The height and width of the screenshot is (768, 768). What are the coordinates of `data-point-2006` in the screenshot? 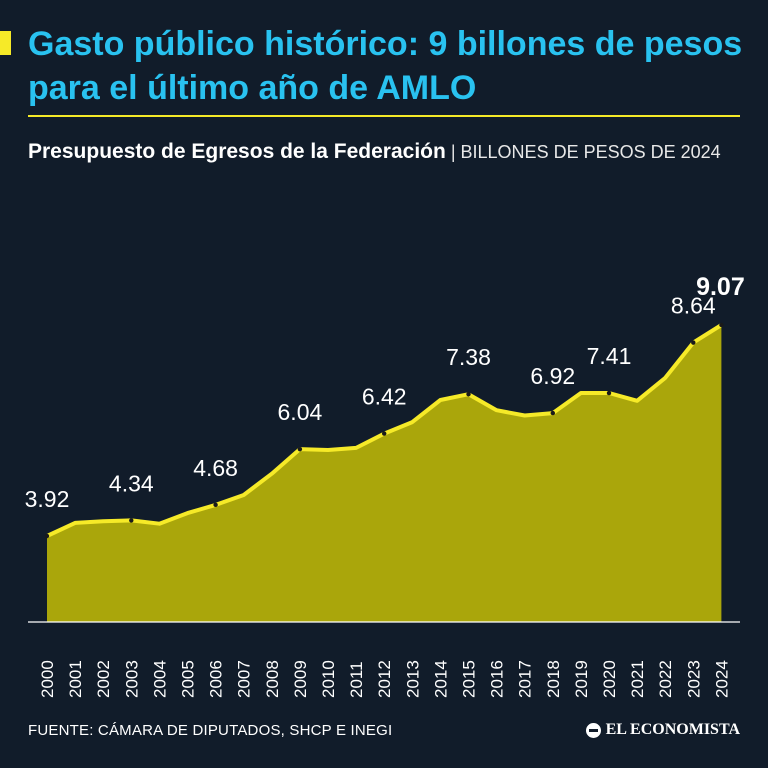 It's located at (215, 505).